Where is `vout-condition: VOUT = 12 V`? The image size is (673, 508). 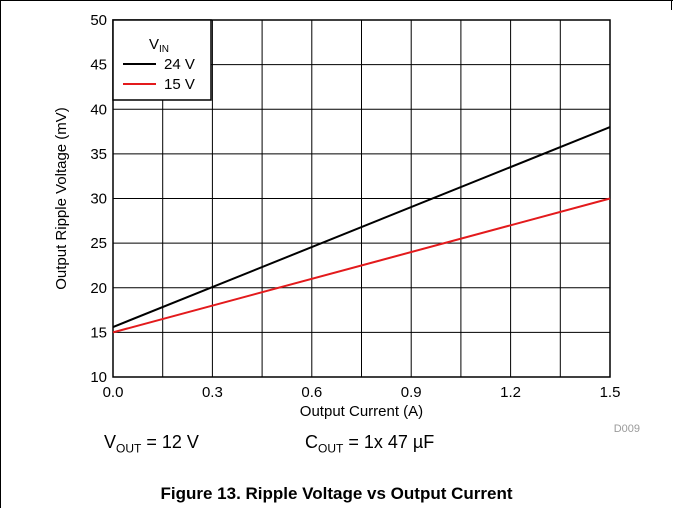
vout-condition: VOUT = 12 V is located at coordinates (151, 444).